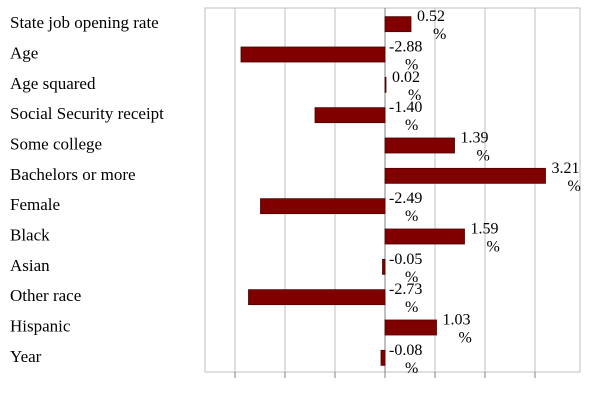  I want to click on category-label: Year, so click(26, 356).